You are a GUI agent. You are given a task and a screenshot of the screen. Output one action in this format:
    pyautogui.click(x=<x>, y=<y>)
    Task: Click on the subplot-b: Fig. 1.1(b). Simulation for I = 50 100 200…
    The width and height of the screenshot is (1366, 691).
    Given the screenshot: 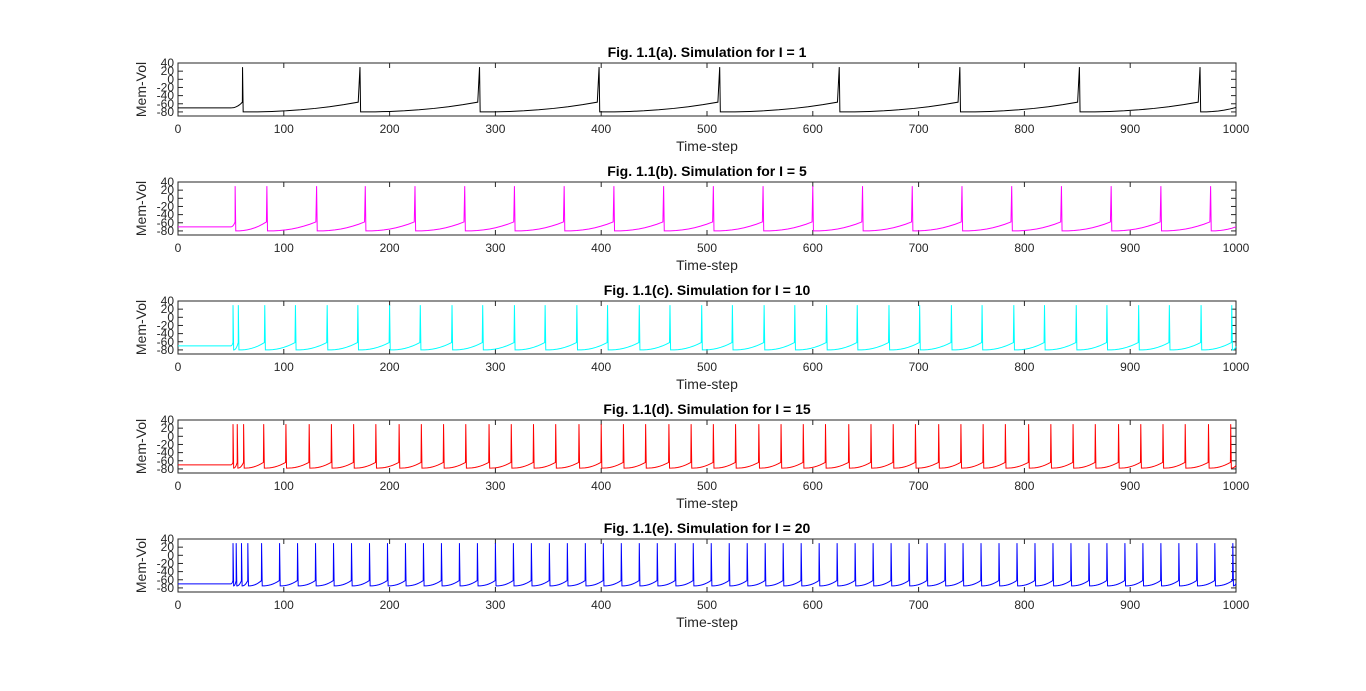 What is the action you would take?
    pyautogui.click(x=691, y=218)
    